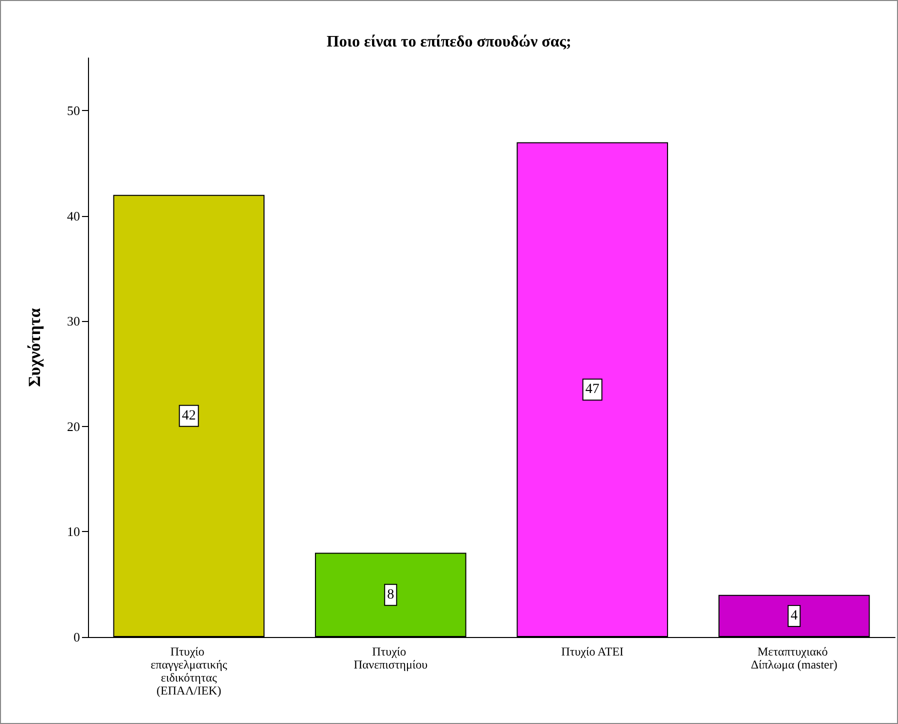  Describe the element at coordinates (73, 110) in the screenshot. I see `y-tick-label: 50` at that location.